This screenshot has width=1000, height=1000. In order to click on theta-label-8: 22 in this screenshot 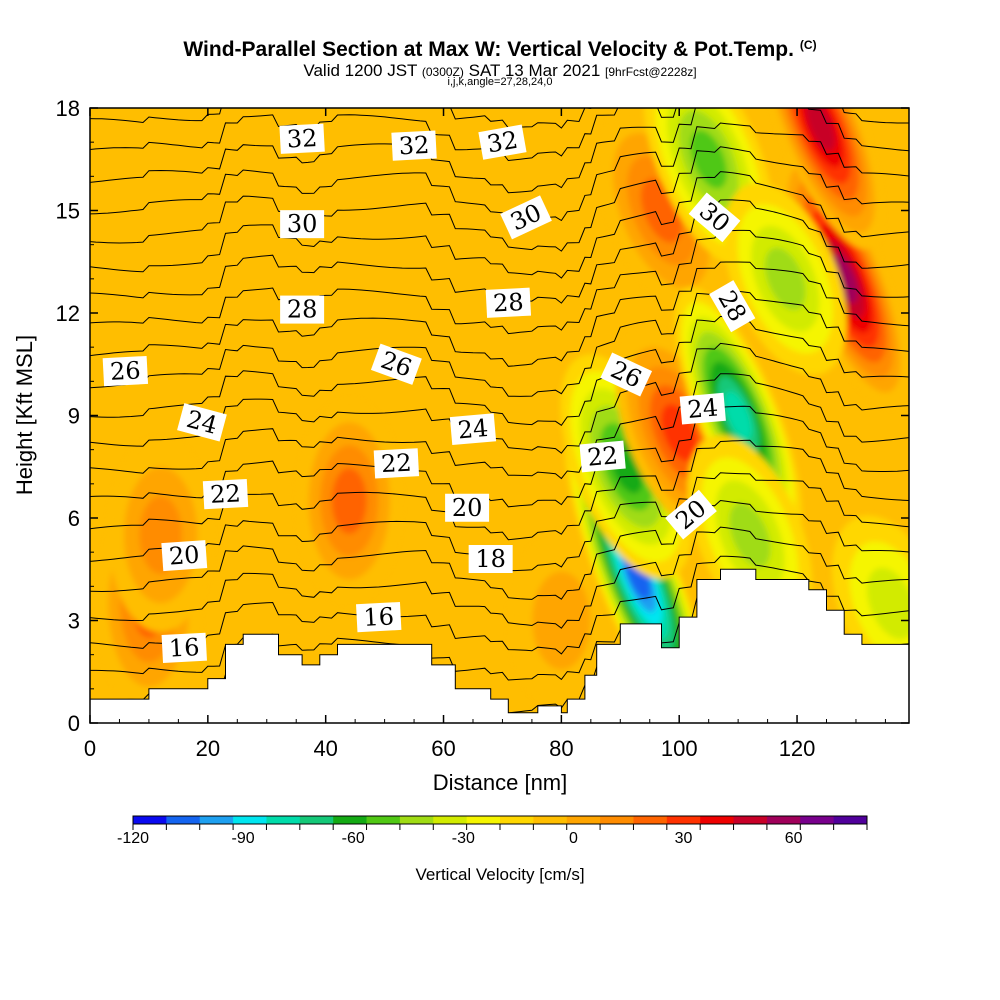, I will do `click(602, 456)`.